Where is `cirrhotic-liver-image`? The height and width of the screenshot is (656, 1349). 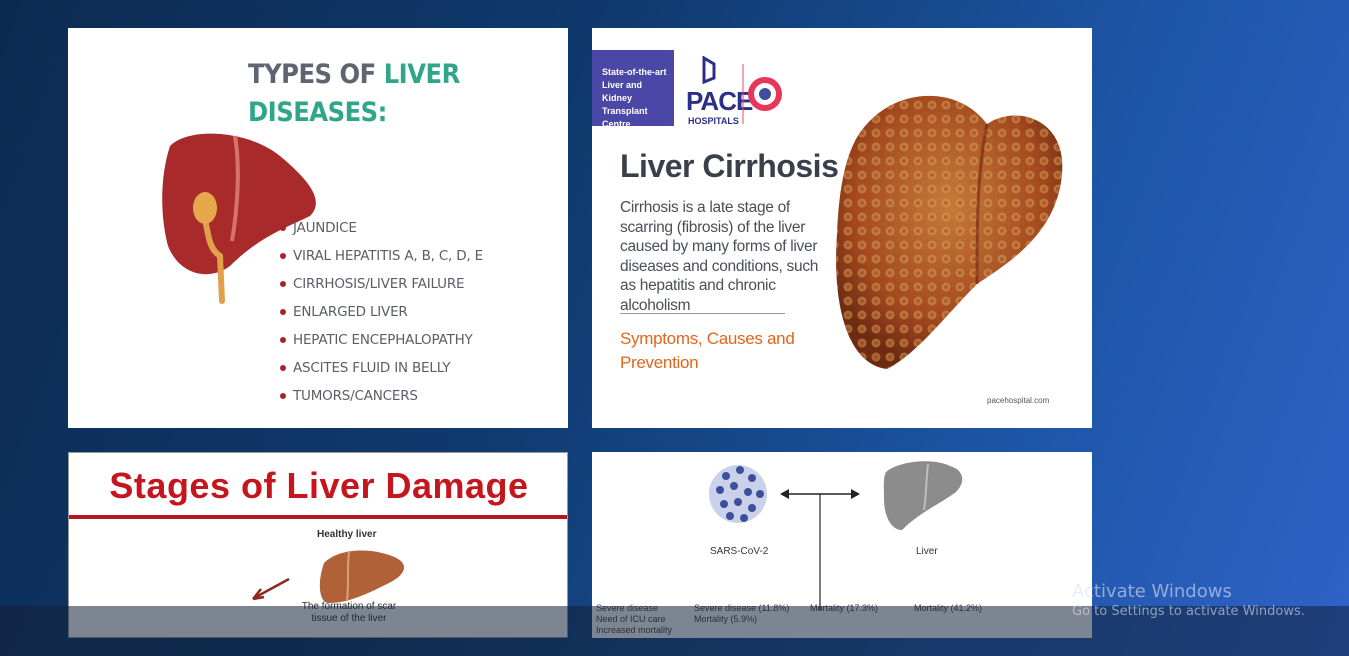
cirrhotic-liver-image is located at coordinates (949, 232).